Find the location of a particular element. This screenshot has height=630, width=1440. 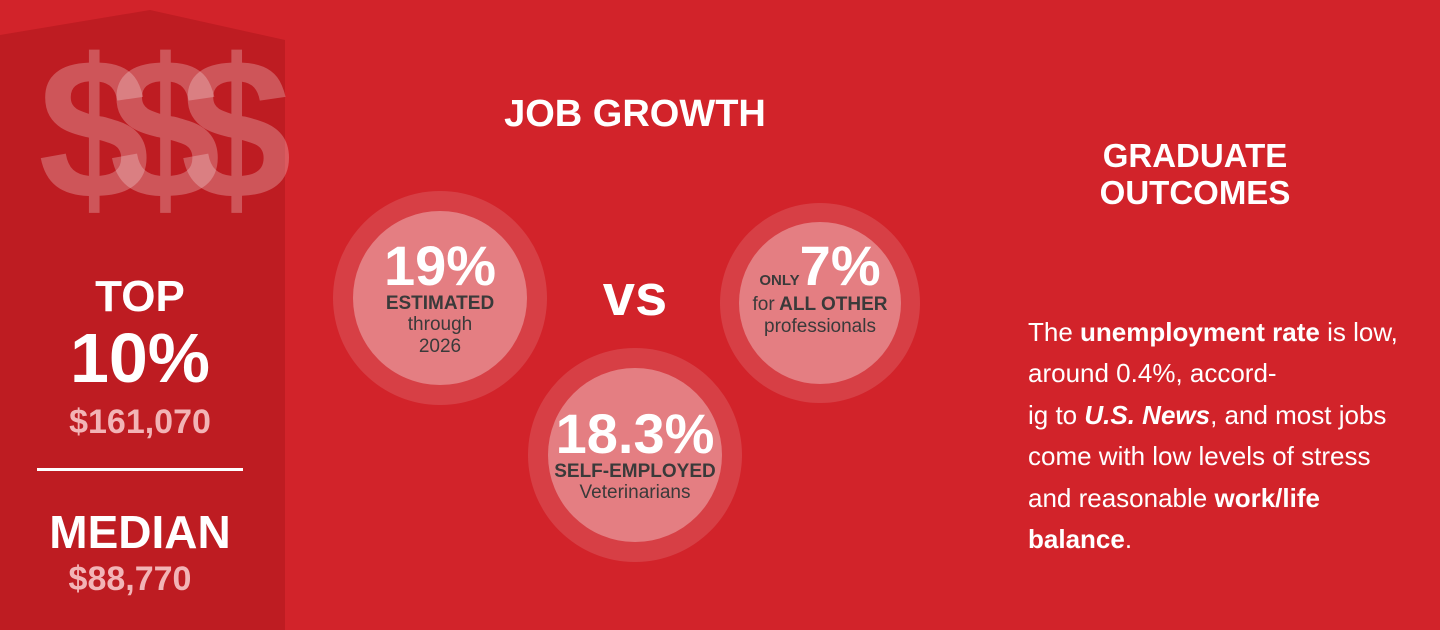

circle: ONLY7% for ALL OTHER professionals is located at coordinates (820, 303).